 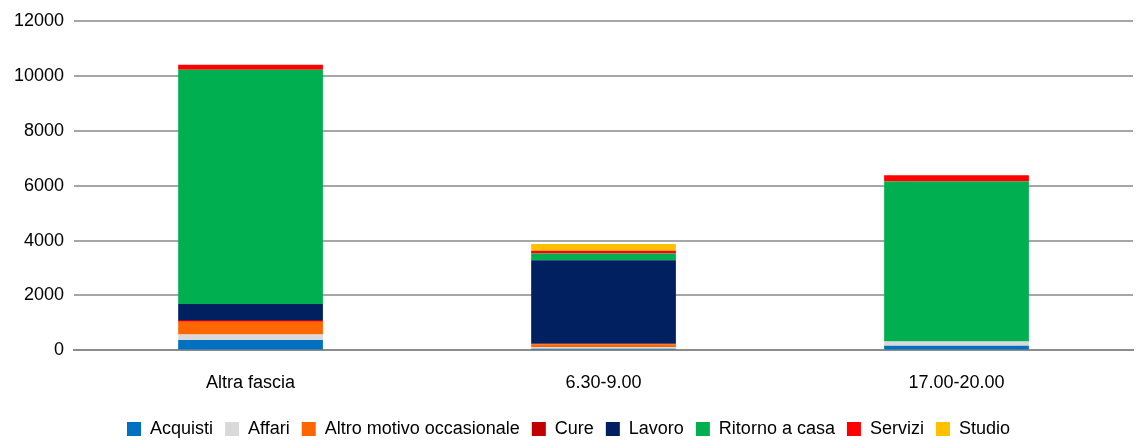 What do you see at coordinates (269, 427) in the screenshot?
I see `legend-label: Affari` at bounding box center [269, 427].